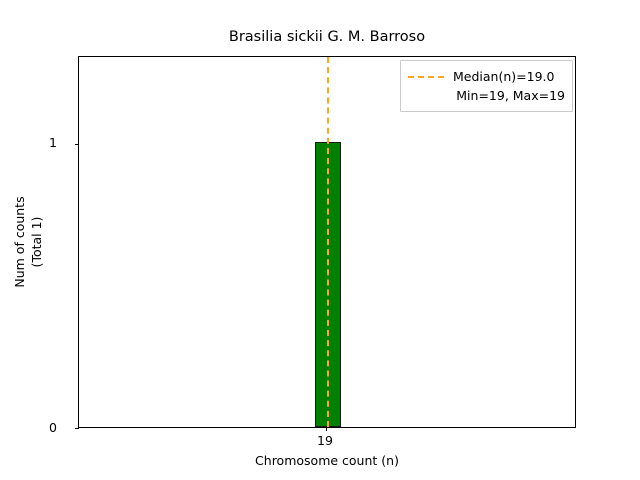 The width and height of the screenshot is (640, 480). Describe the element at coordinates (426, 76) in the screenshot. I see `dashed-line-icon` at that location.